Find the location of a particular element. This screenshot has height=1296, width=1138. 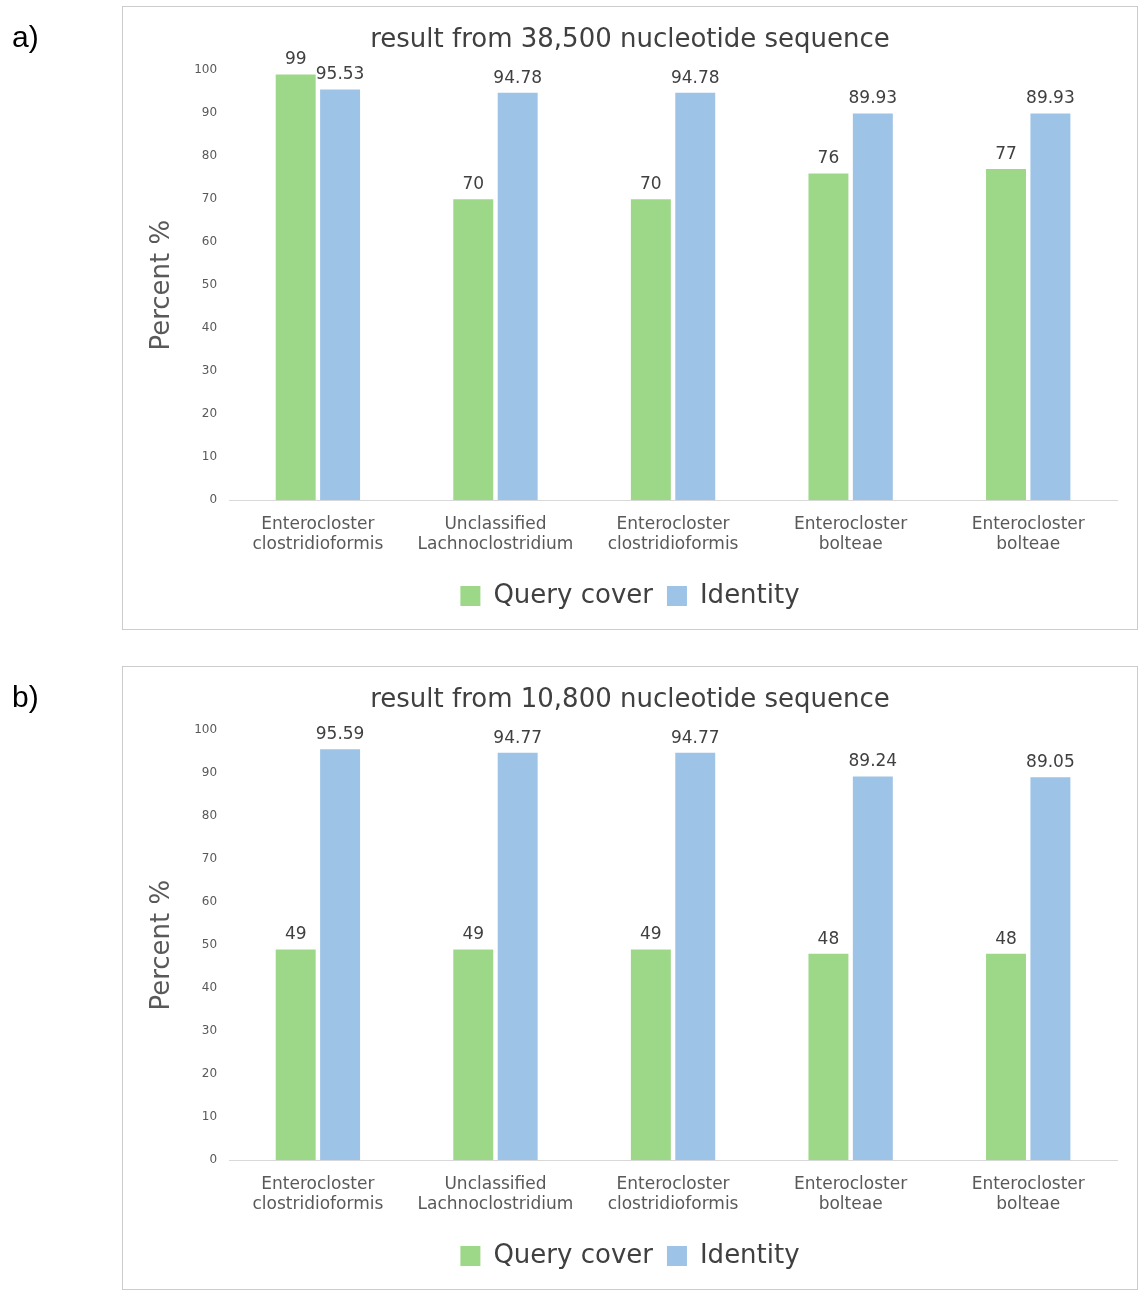

data-label: 89.05 is located at coordinates (1050, 761).